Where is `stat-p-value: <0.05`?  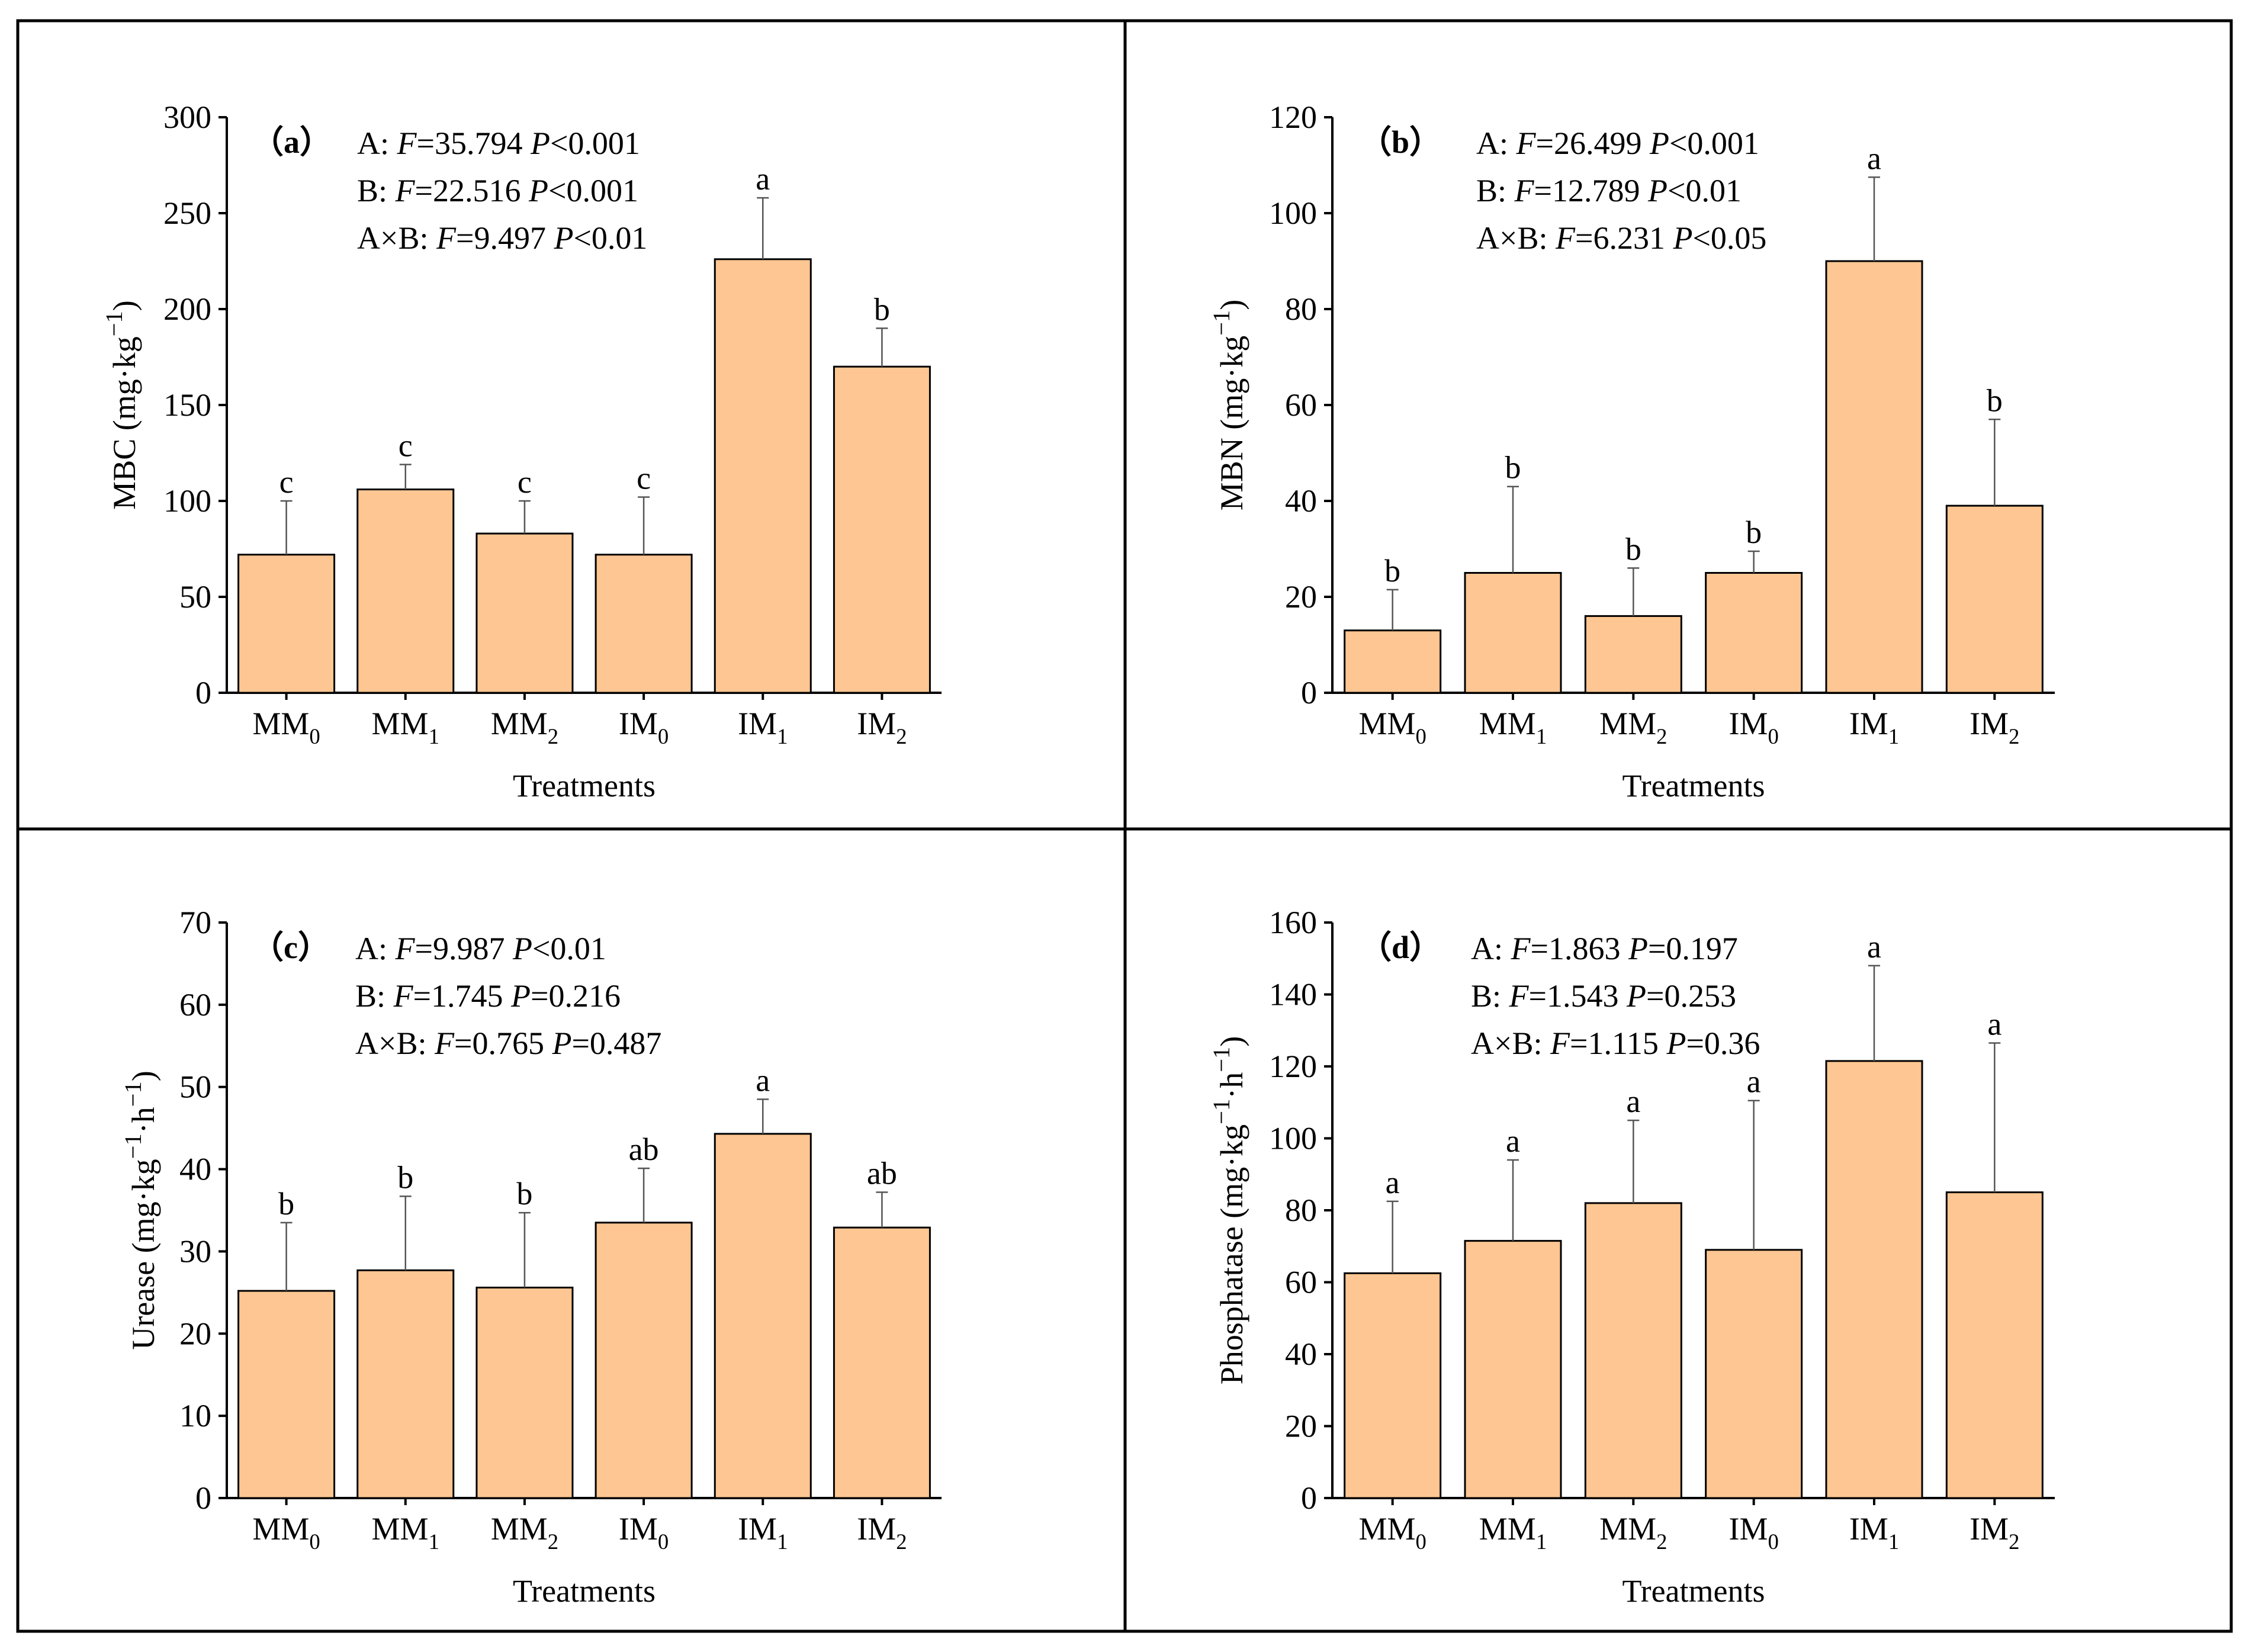
stat-p-value: <0.05 is located at coordinates (1729, 238).